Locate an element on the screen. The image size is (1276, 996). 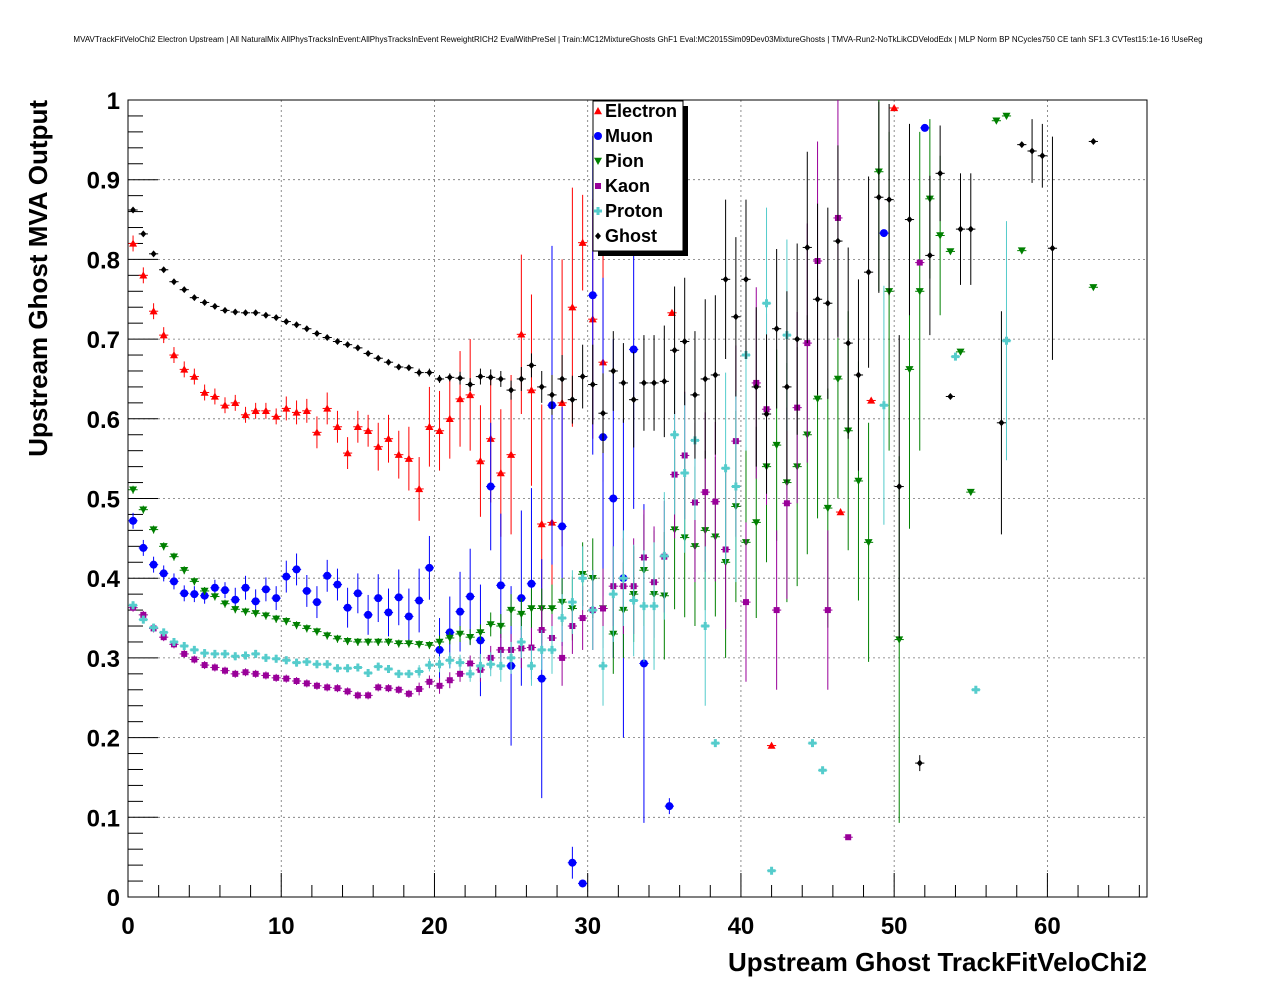
x-tick-label: 10 is located at coordinates (281, 926).